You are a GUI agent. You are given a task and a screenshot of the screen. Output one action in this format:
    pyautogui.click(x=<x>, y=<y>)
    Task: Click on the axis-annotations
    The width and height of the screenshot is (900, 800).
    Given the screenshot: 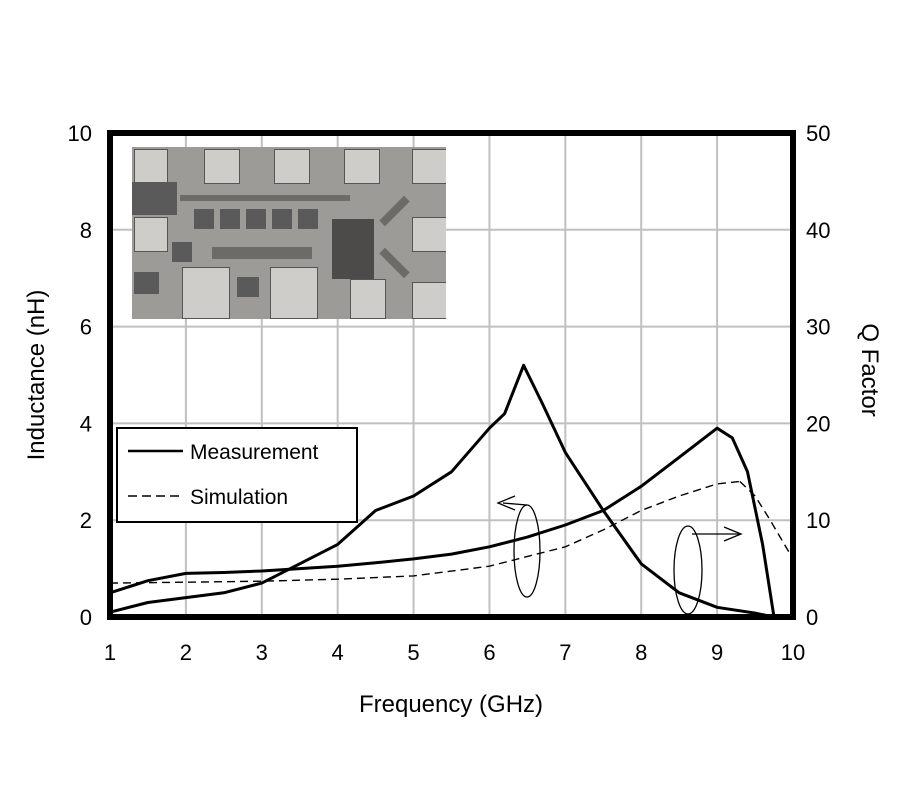 What is the action you would take?
    pyautogui.click(x=619, y=555)
    